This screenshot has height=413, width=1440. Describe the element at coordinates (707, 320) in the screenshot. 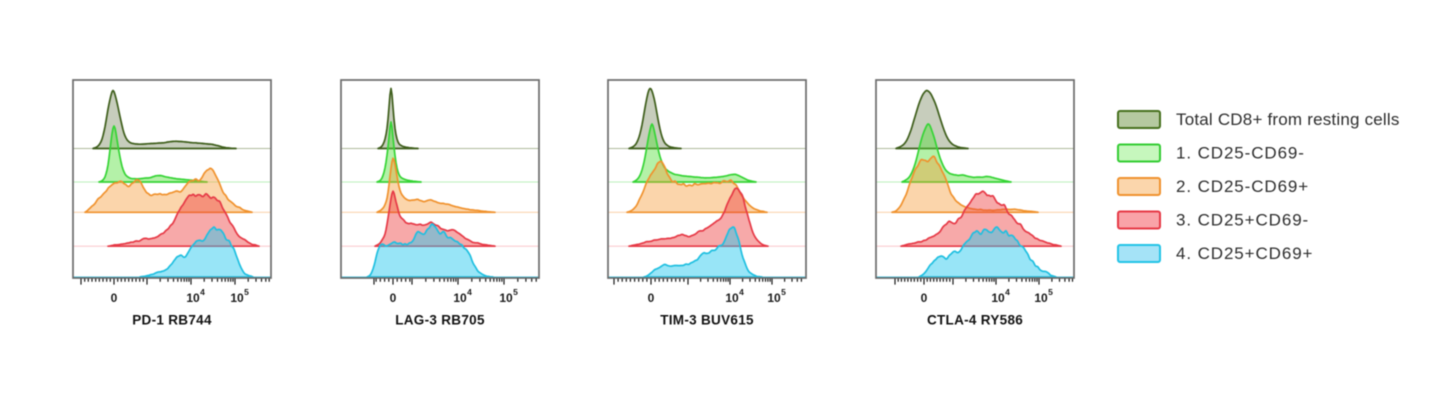

I see `svg-text: TIM-3 BUV615` at that location.